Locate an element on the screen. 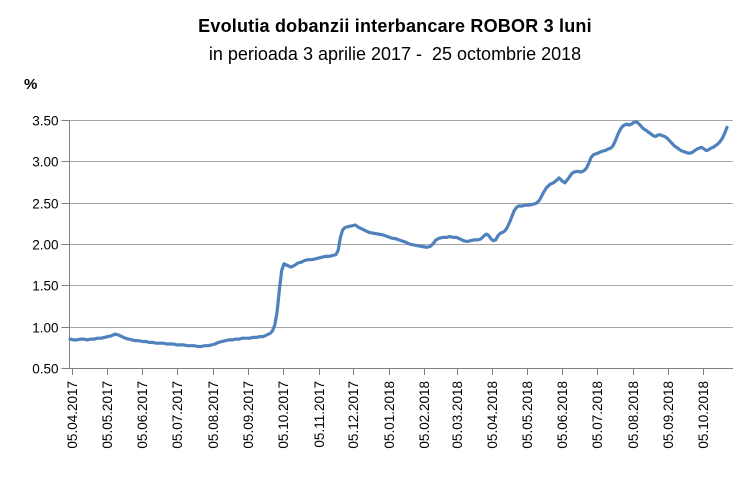 Image resolution: width=739 pixels, height=501 pixels. x-tick-label: 05.07.2017 is located at coordinates (177, 415).